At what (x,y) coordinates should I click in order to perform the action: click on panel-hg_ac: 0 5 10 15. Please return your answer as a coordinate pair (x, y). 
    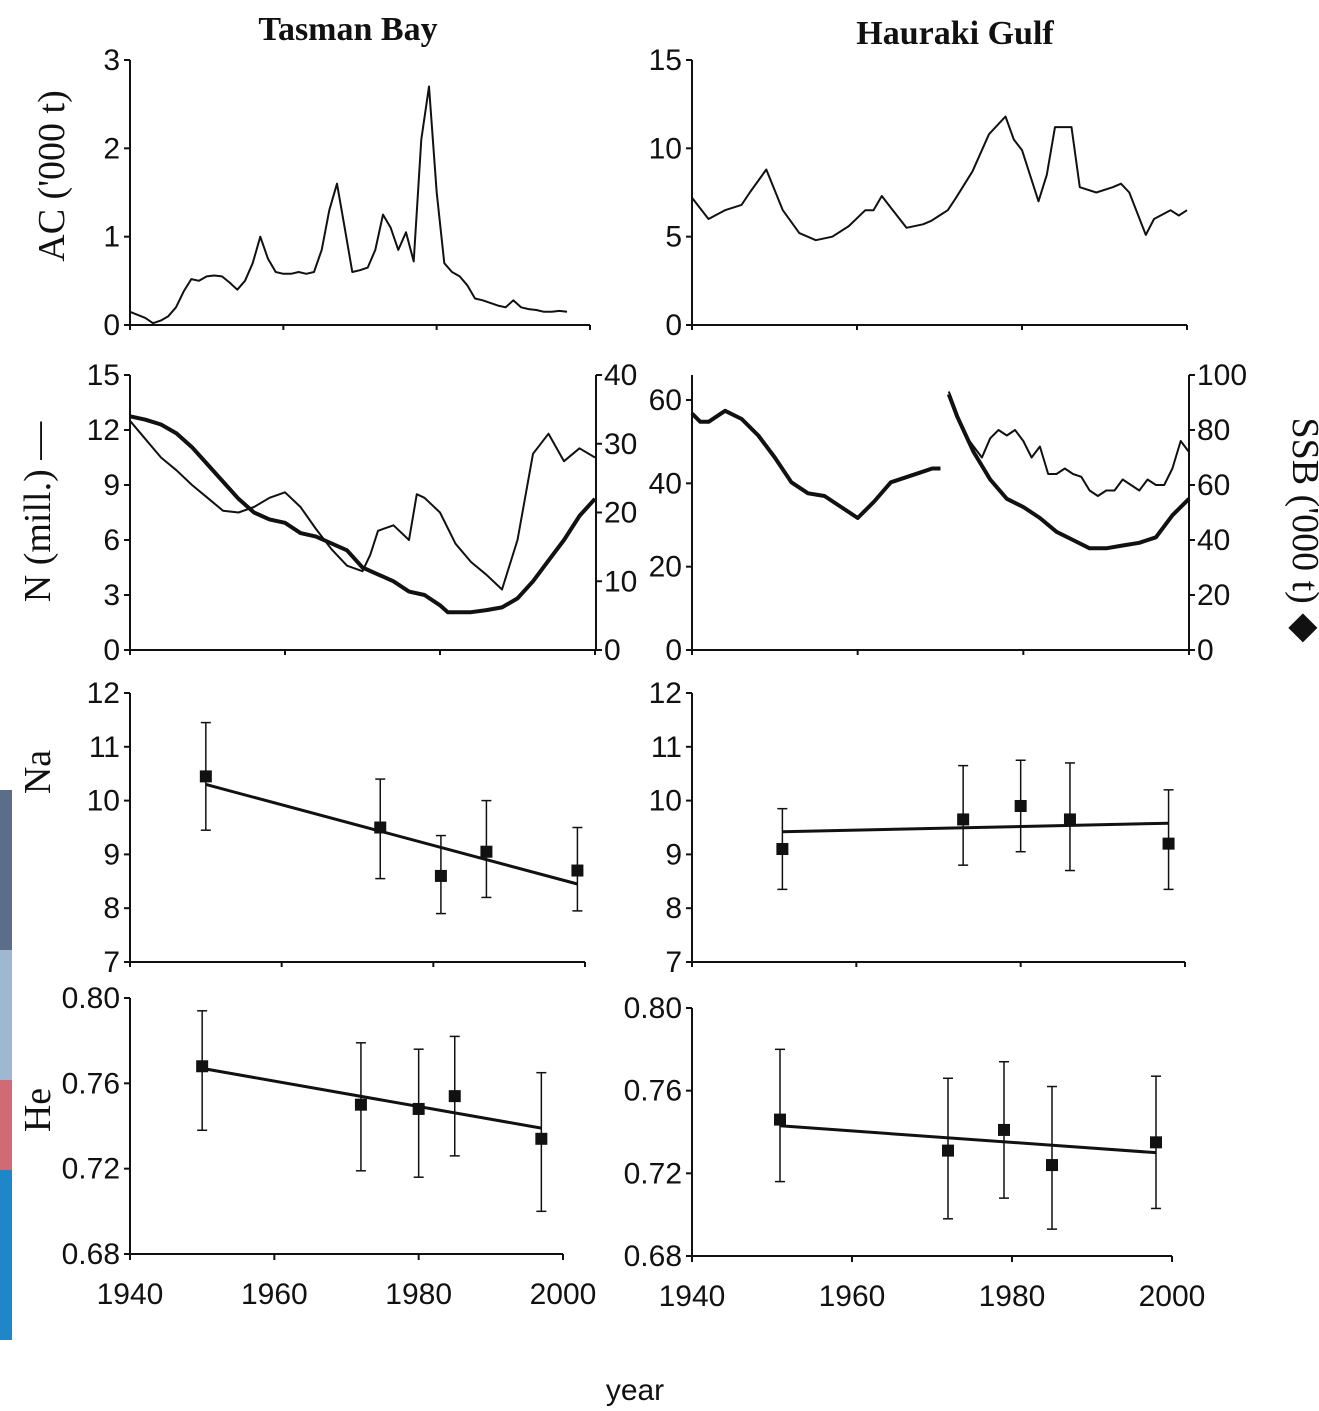
    Looking at the image, I should click on (918, 193).